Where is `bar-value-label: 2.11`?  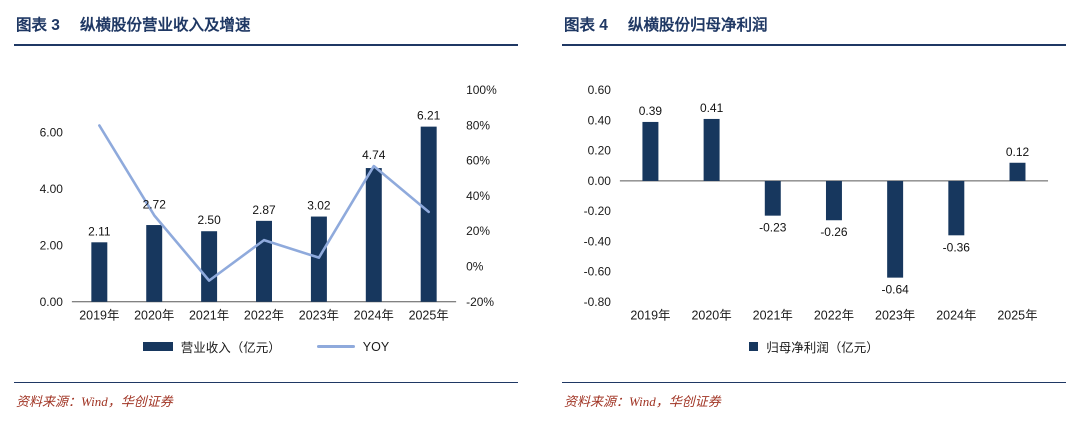 bar-value-label: 2.11 is located at coordinates (99, 231).